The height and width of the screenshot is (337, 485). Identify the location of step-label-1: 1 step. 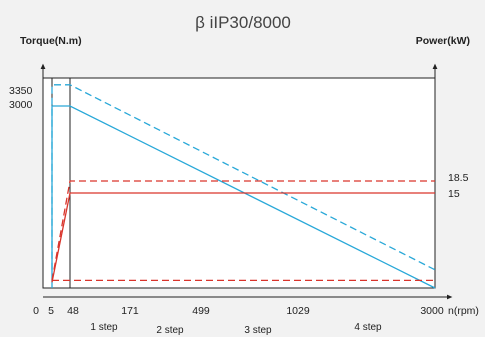
(104, 327).